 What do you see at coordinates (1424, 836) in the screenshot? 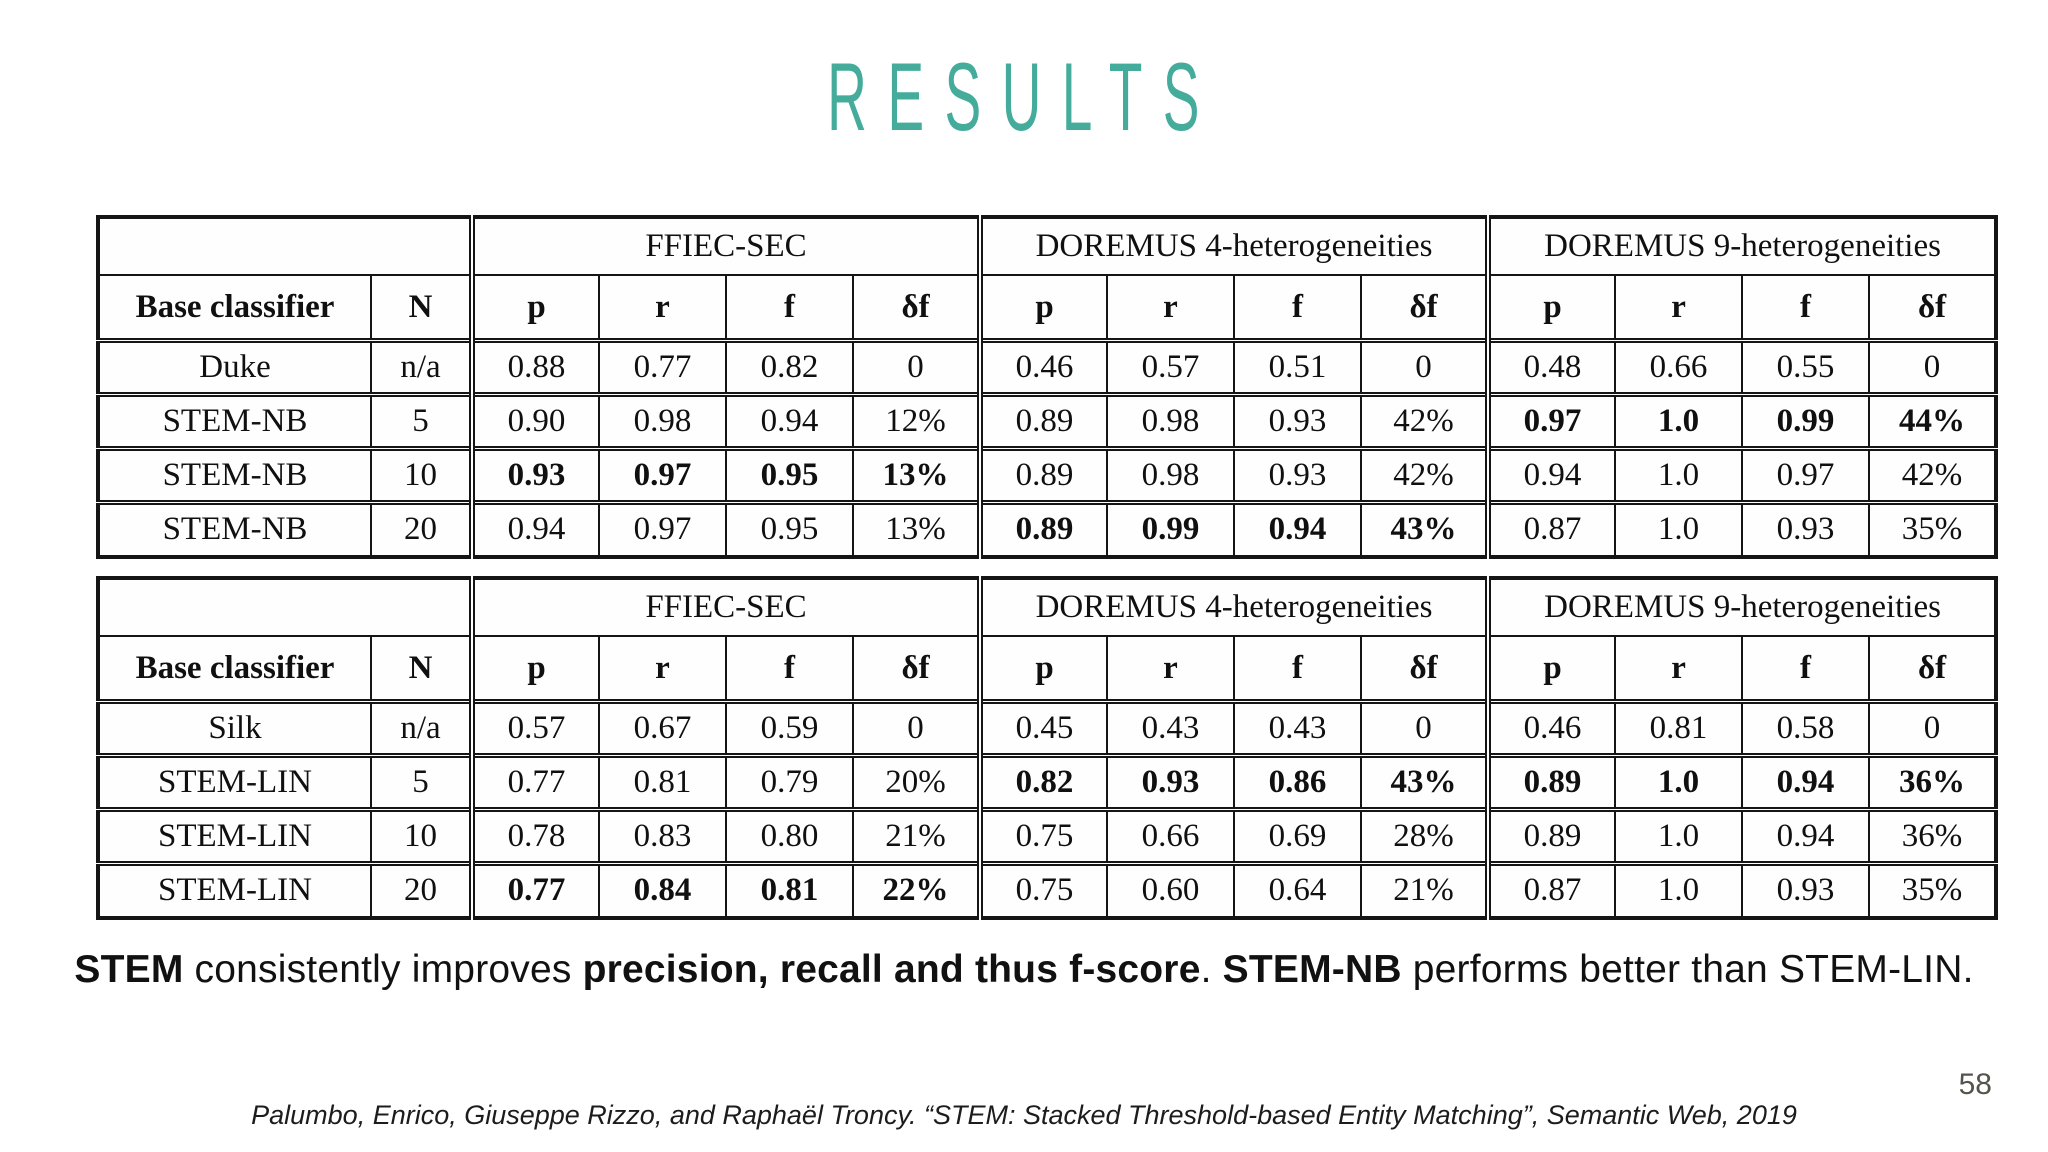
I see `table-cell: 28%` at bounding box center [1424, 836].